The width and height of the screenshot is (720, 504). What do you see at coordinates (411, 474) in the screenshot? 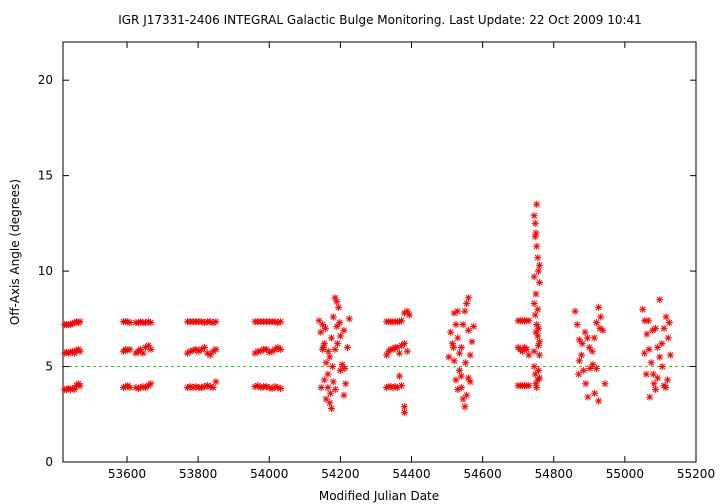
I see `x-tick-label: 54400` at bounding box center [411, 474].